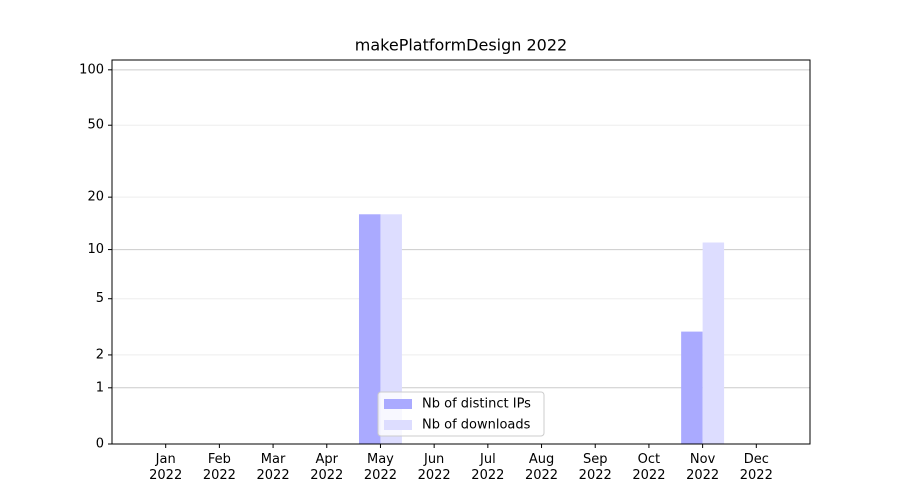 The height and width of the screenshot is (500, 900). What do you see at coordinates (649, 467) in the screenshot?
I see `x-tick-label: Oct 2022` at bounding box center [649, 467].